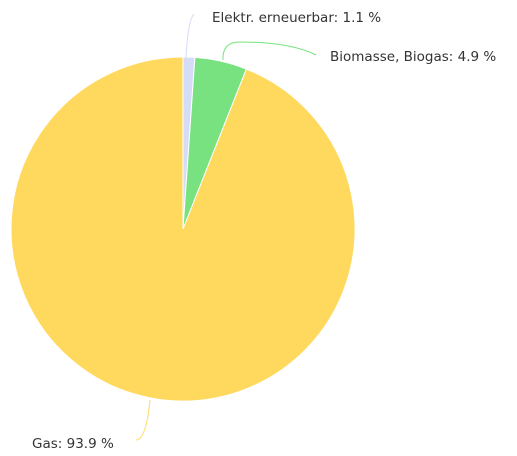  What do you see at coordinates (413, 57) in the screenshot?
I see `data-label: Biomasse, Biogas: 4.9 %` at bounding box center [413, 57].